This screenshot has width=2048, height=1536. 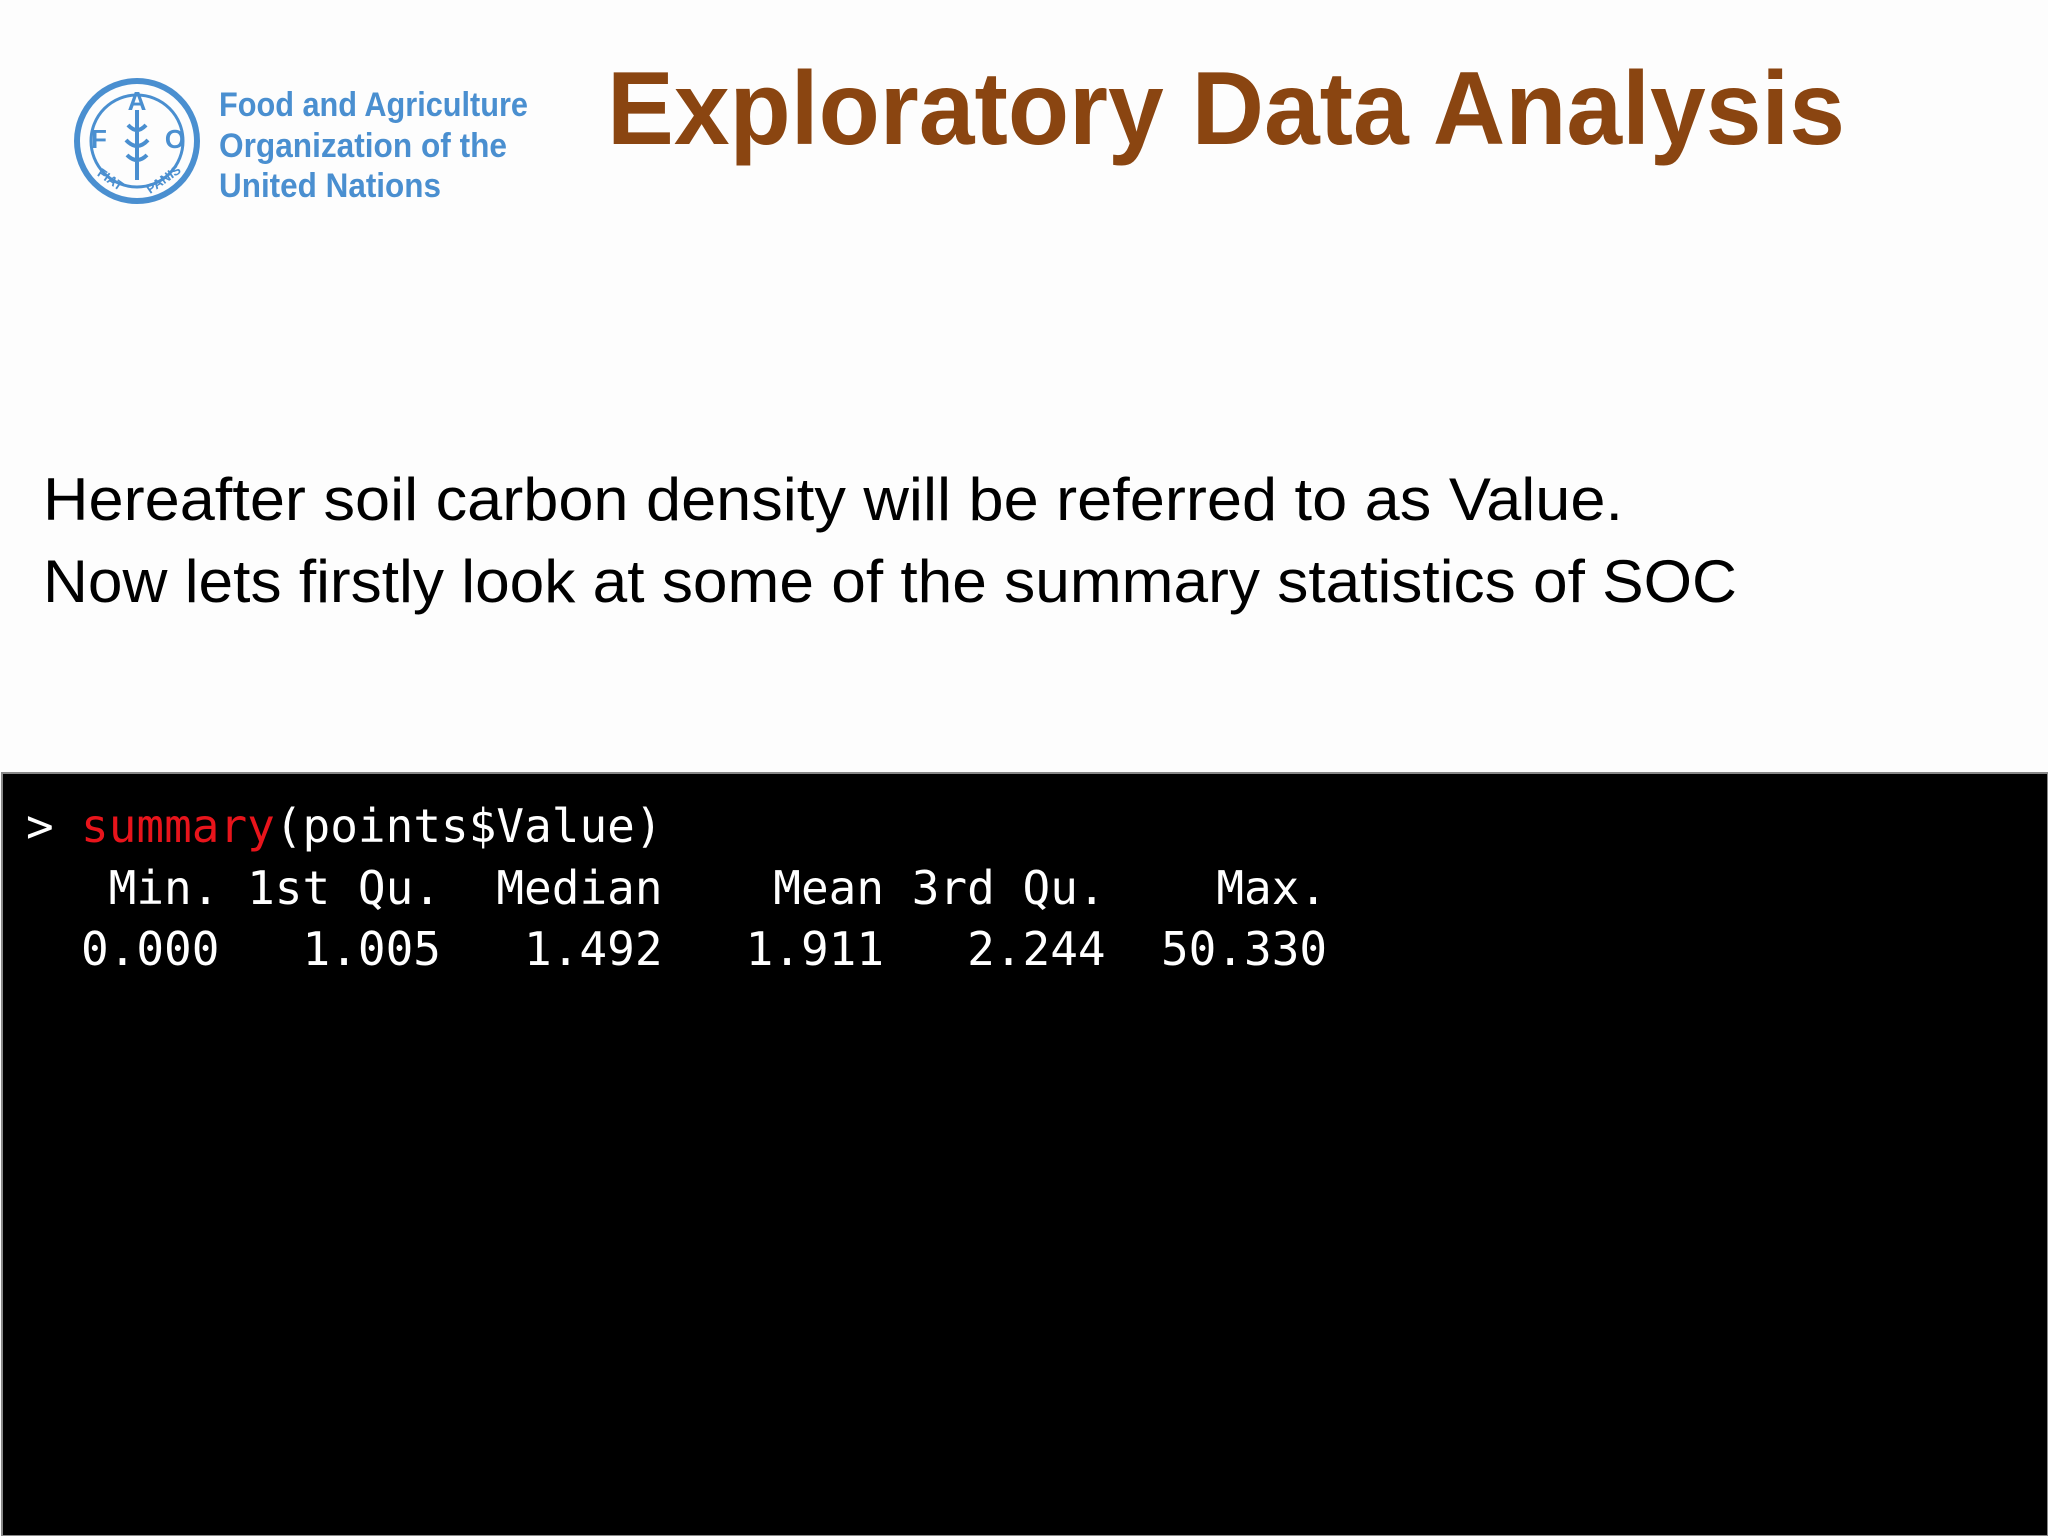 I want to click on summary-value: 0.000, so click(x=150, y=949).